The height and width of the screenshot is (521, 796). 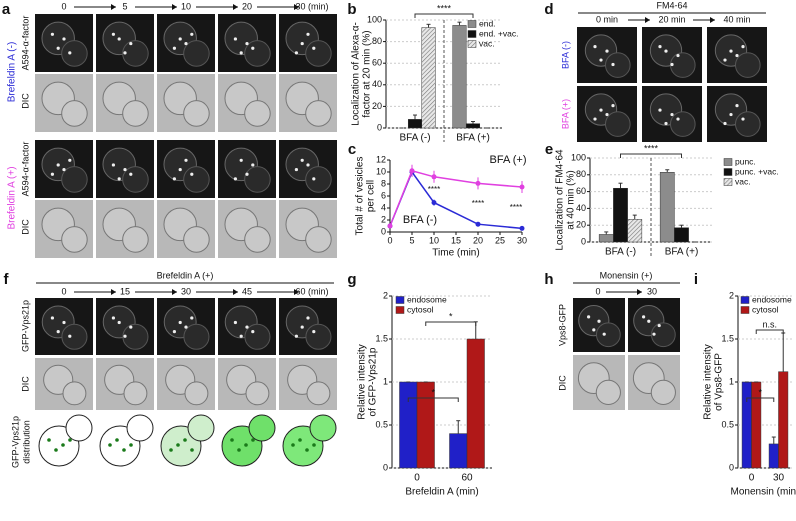 What do you see at coordinates (456, 240) in the screenshot?
I see `x-tick-label: 15` at bounding box center [456, 240].